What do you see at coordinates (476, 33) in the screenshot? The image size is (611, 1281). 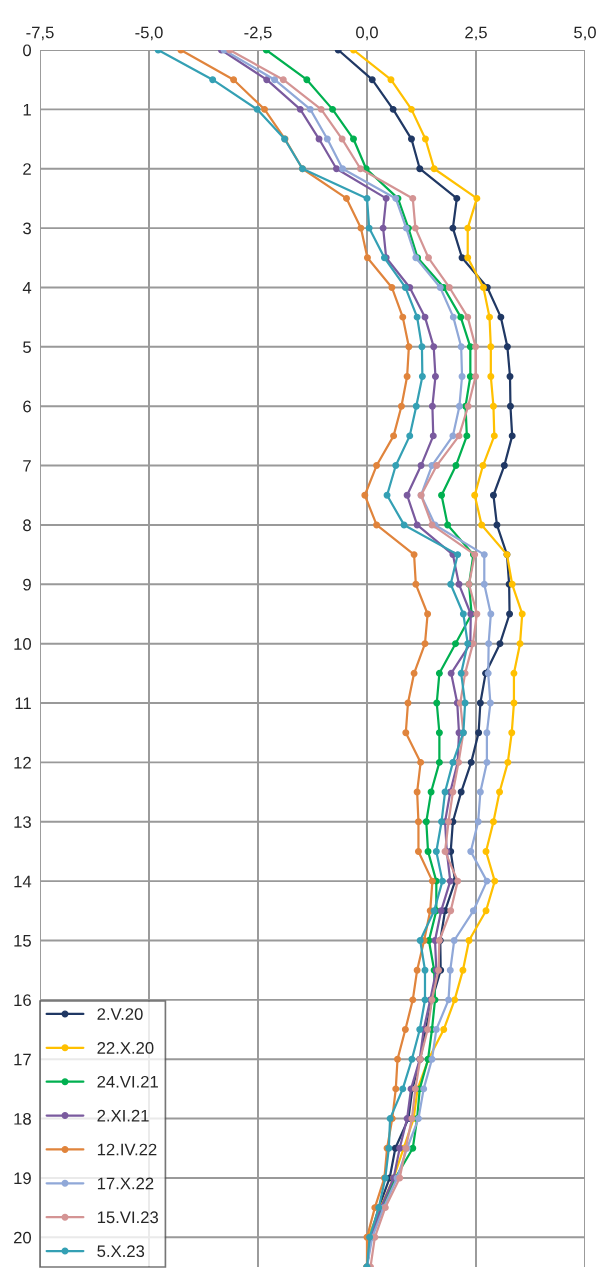 I see `x-tick-label: 2,5` at bounding box center [476, 33].